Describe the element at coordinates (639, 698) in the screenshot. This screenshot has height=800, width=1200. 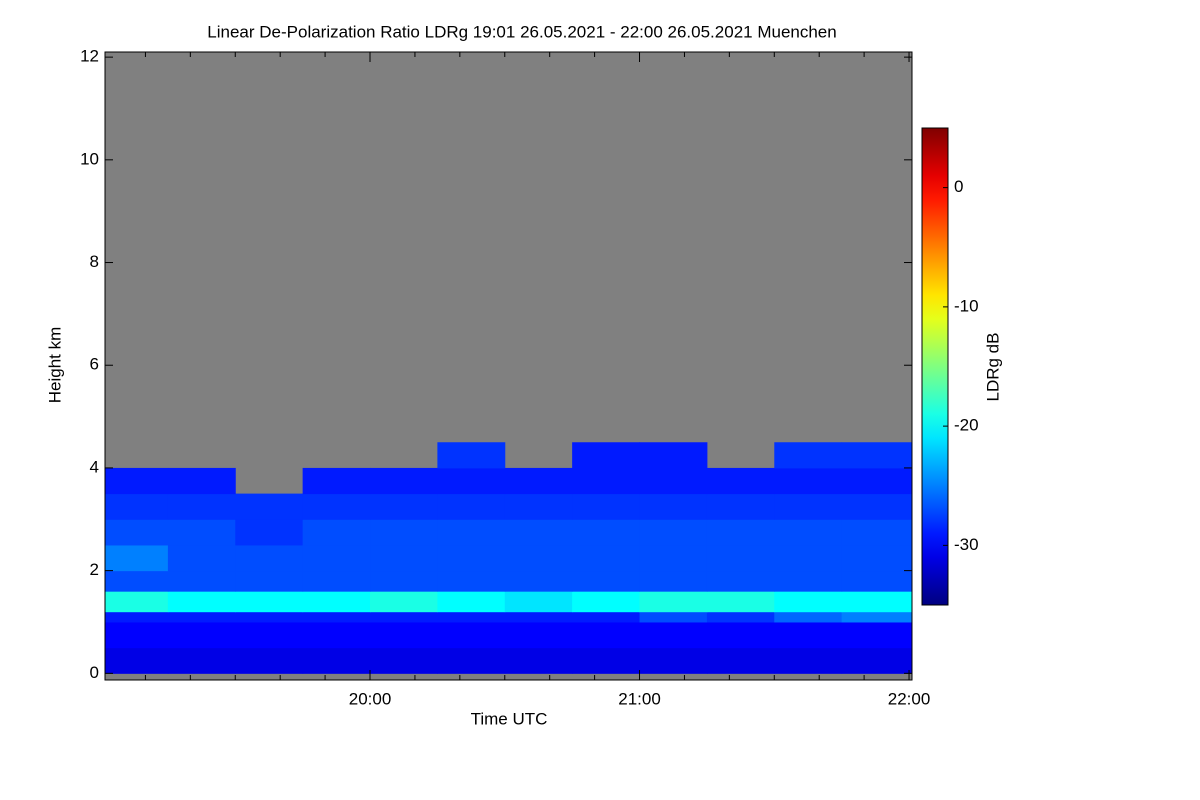
I see `x-tick-label: 21:00` at that location.